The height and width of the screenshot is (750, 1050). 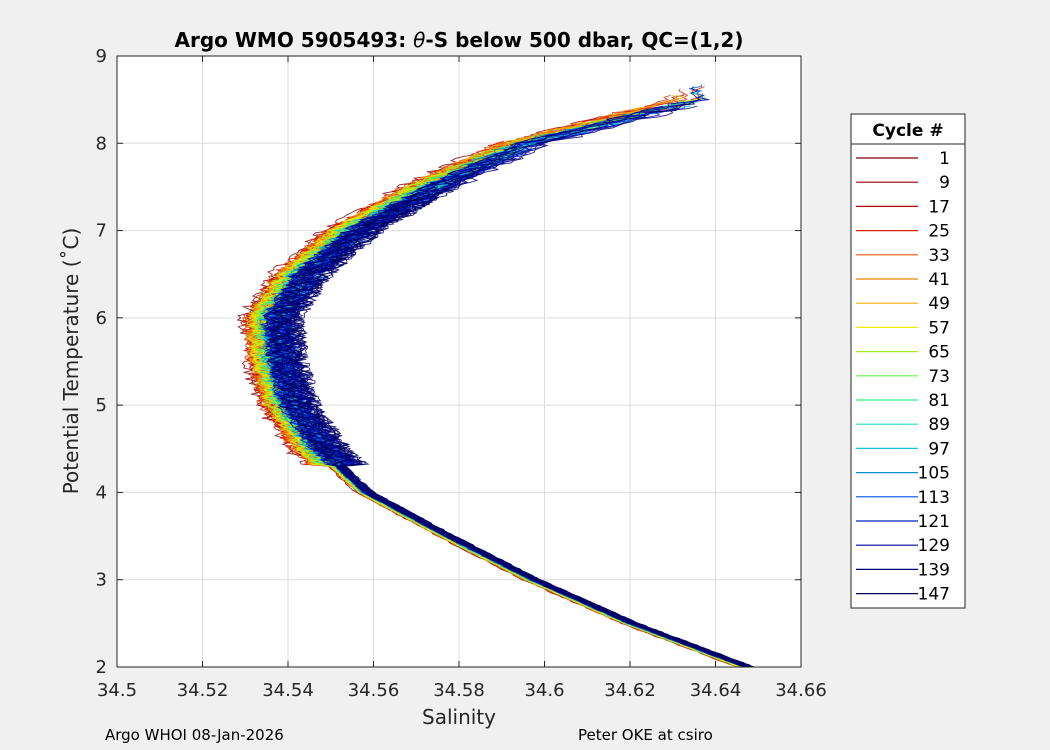 I want to click on legend-label-147: 147, so click(x=934, y=595).